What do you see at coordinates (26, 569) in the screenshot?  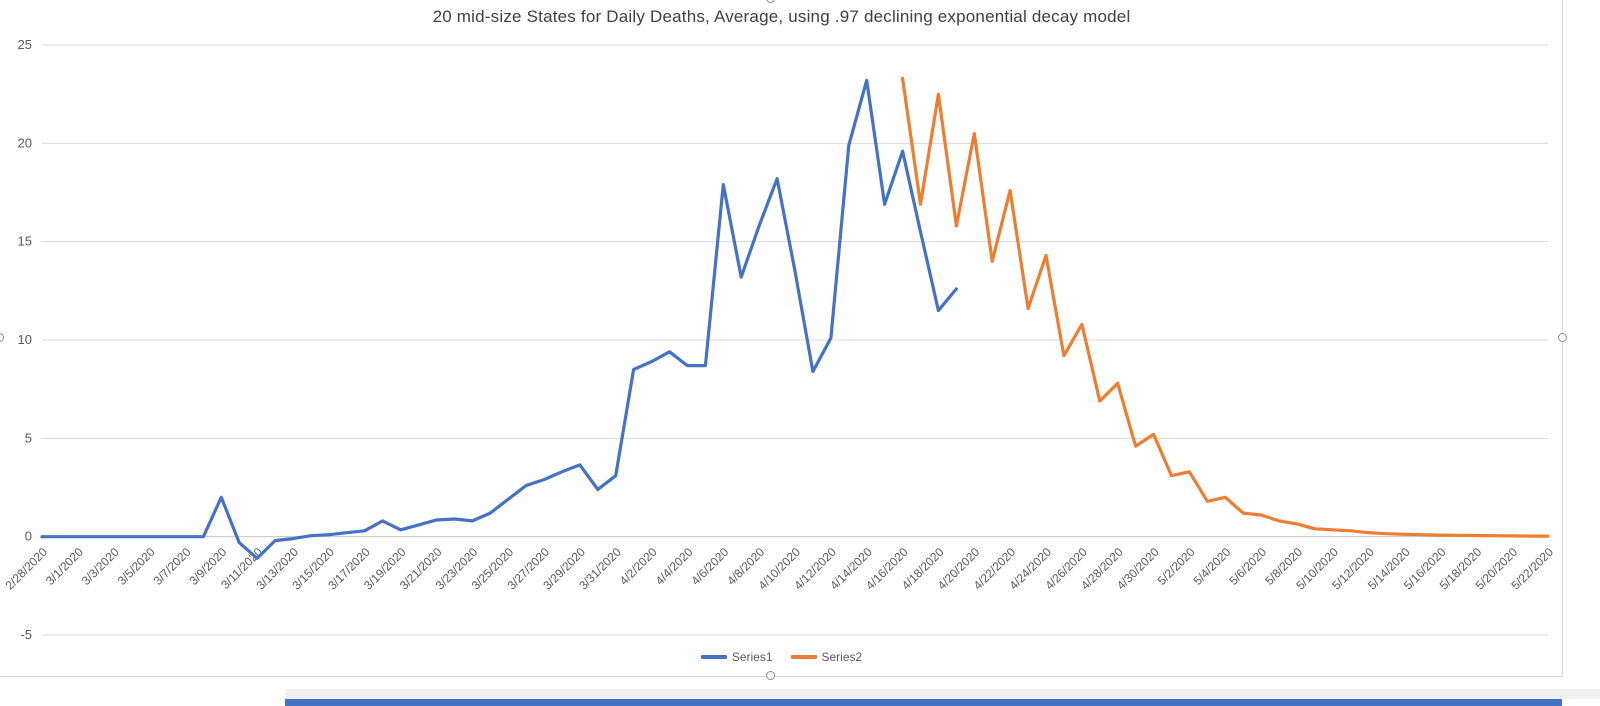 I see `x-tick-label: 2/28/2020` at bounding box center [26, 569].